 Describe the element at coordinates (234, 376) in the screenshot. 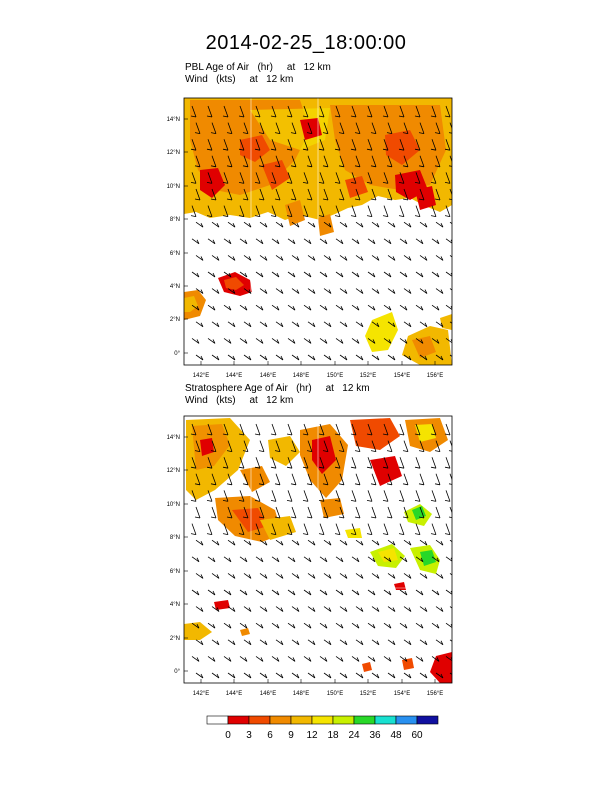

I see `panel1-xtick: 144°E` at that location.